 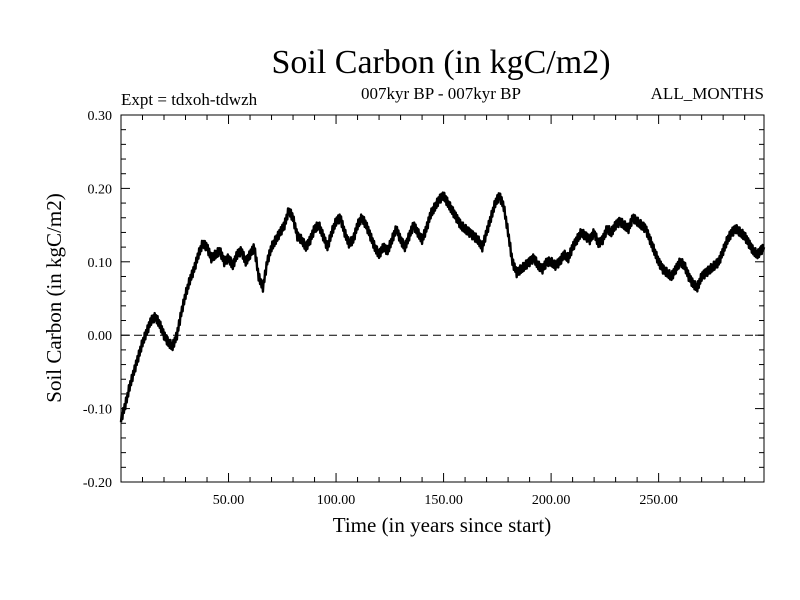 What do you see at coordinates (100, 336) in the screenshot?
I see `y-tick-label: 0.00` at bounding box center [100, 336].